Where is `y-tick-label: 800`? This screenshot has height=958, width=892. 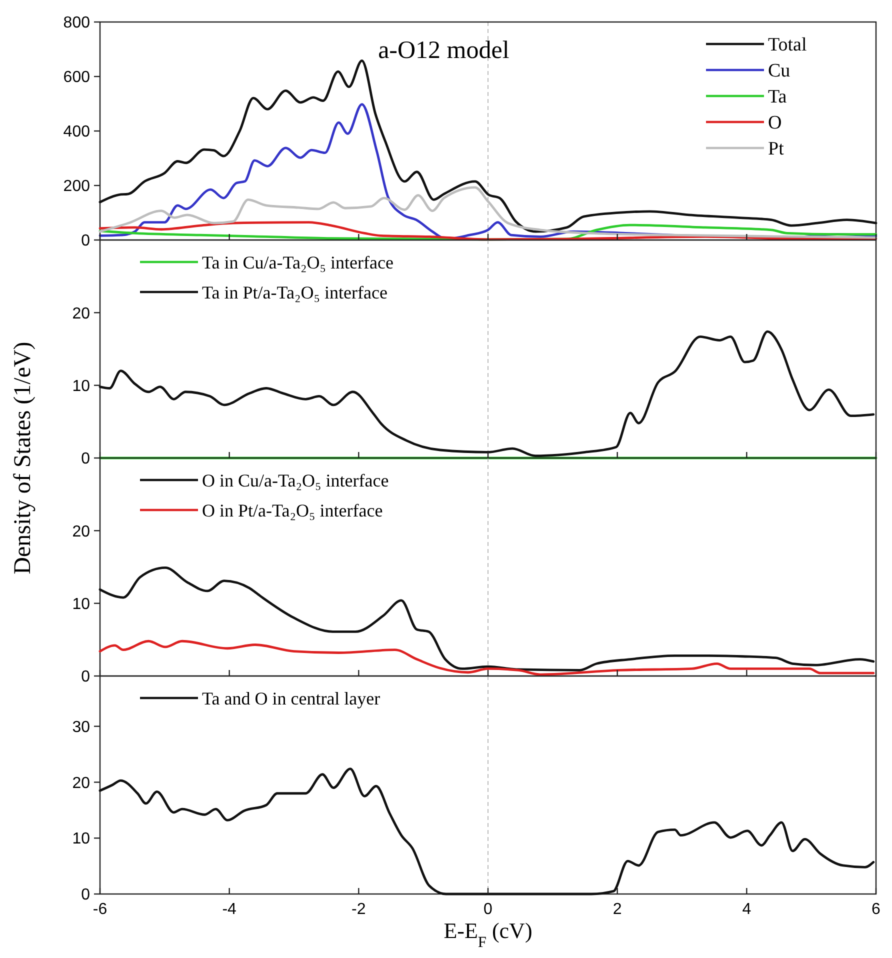
y-tick-label: 800 is located at coordinates (76, 23).